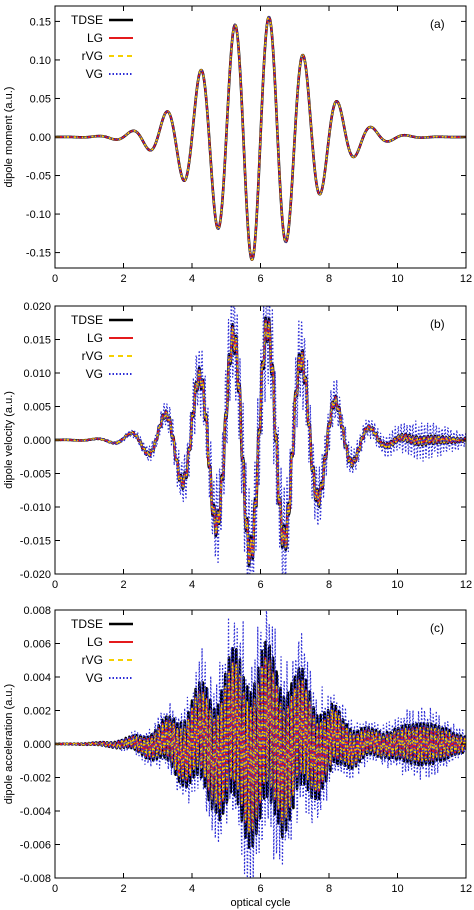  I want to click on y-tick-label: -0.005, so click(35, 475).